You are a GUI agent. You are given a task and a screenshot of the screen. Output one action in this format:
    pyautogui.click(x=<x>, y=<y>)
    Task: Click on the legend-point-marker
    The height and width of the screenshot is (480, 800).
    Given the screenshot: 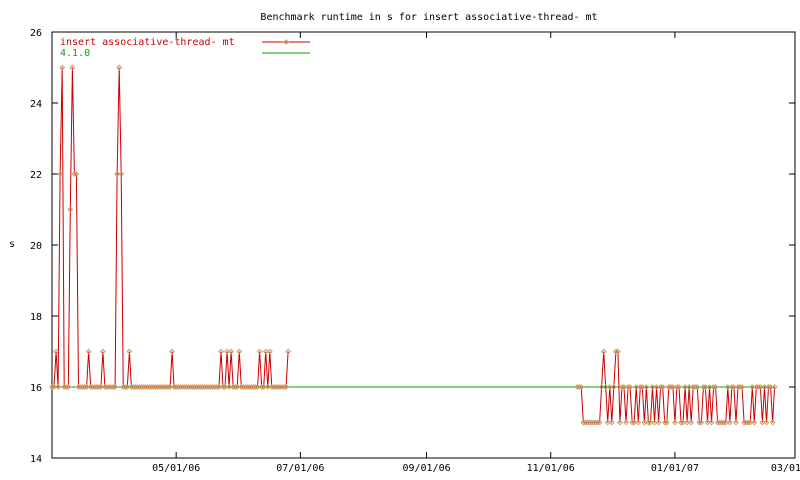 What is the action you would take?
    pyautogui.click(x=286, y=42)
    